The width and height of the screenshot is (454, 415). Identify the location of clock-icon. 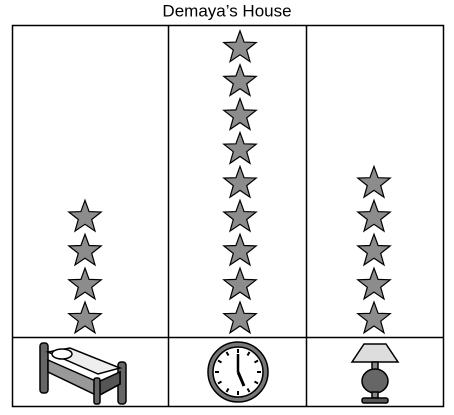
(238, 372).